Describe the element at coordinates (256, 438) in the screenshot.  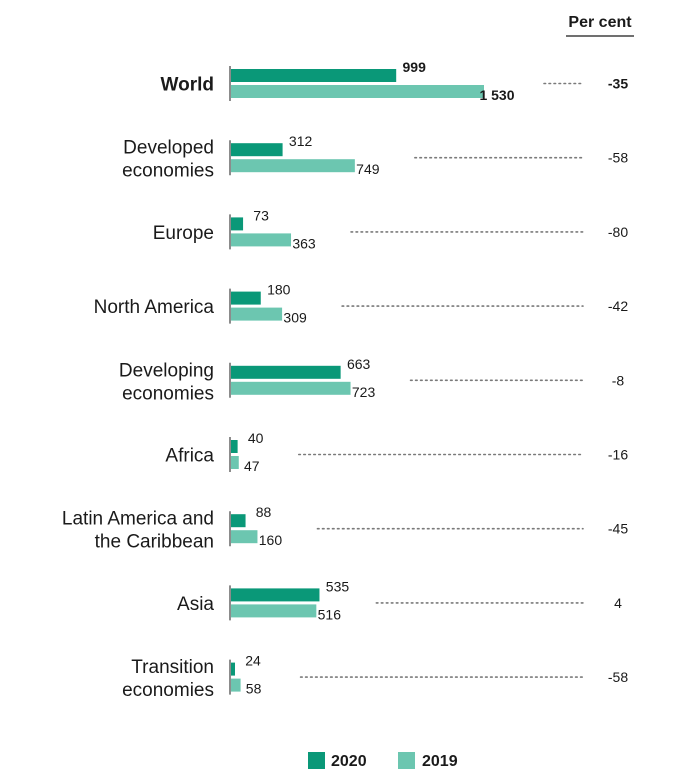
I see `value-label-2020-africa: 40` at that location.